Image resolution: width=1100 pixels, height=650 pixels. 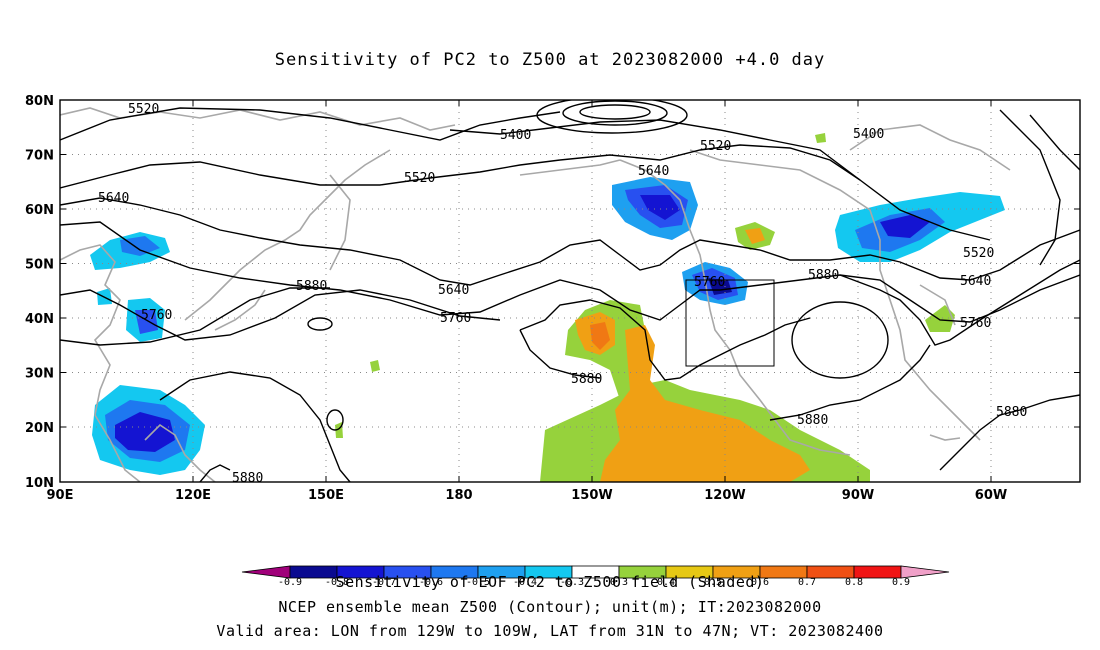 I want to click on colorbar-tick-label: -0.9, so click(x=290, y=582).